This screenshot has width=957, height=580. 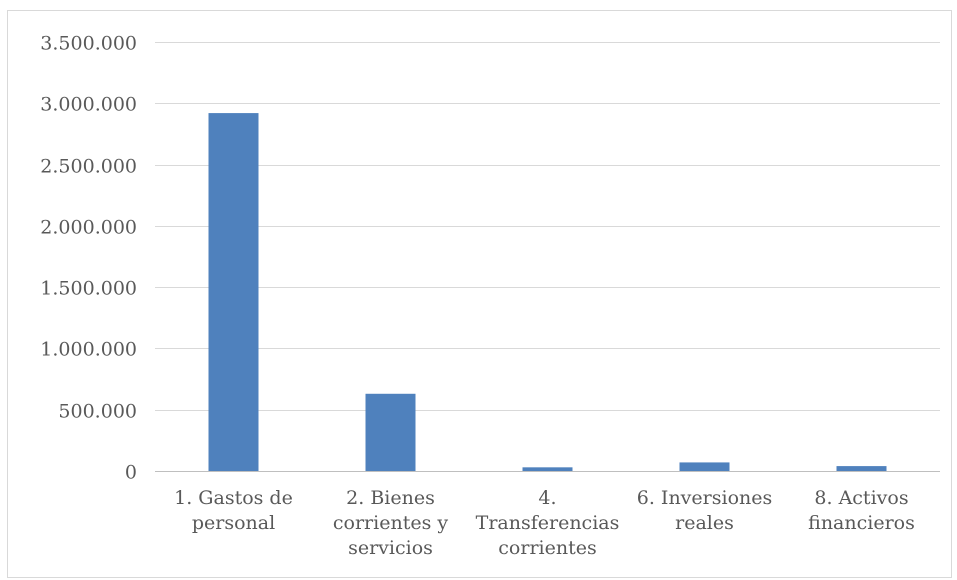 I want to click on x-category-label-line: financieros, so click(x=861, y=523).